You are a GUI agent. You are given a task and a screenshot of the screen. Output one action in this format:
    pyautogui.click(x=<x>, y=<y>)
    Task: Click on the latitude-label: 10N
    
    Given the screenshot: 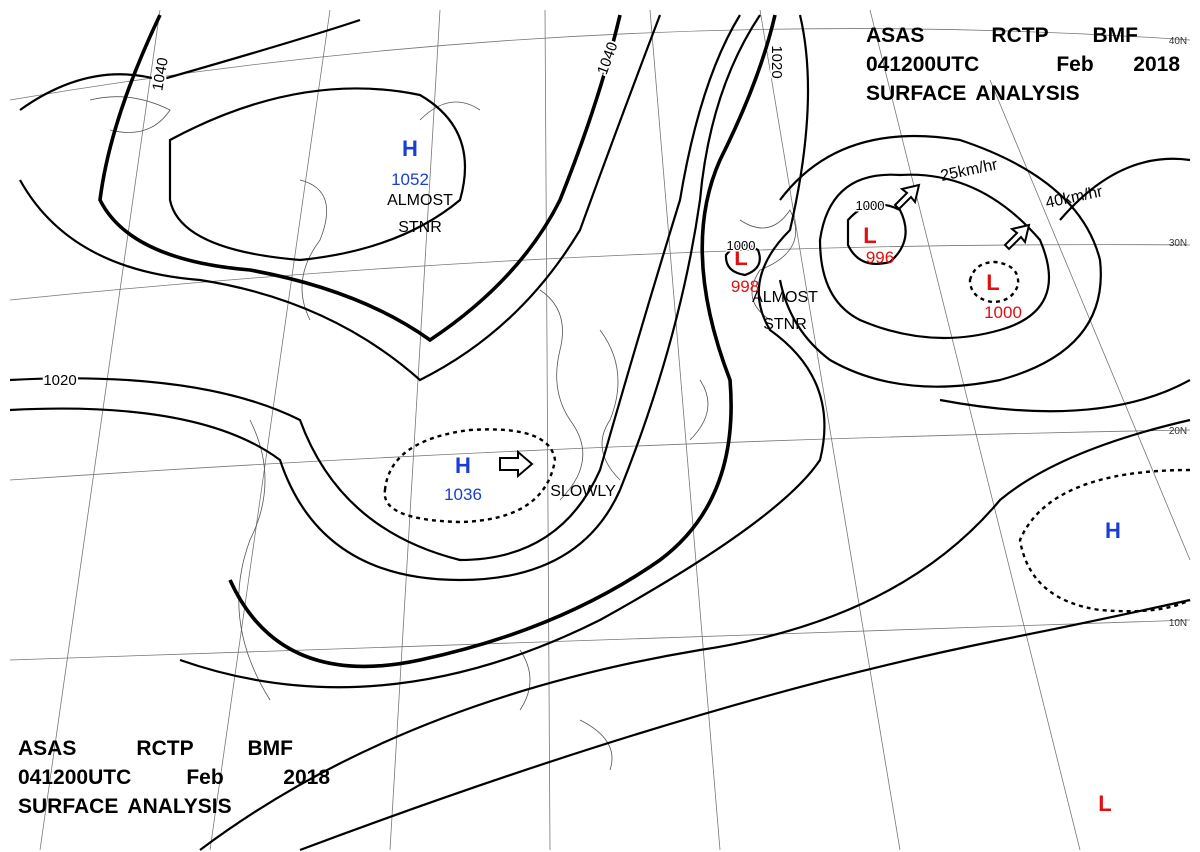 What is the action you would take?
    pyautogui.click(x=1178, y=623)
    